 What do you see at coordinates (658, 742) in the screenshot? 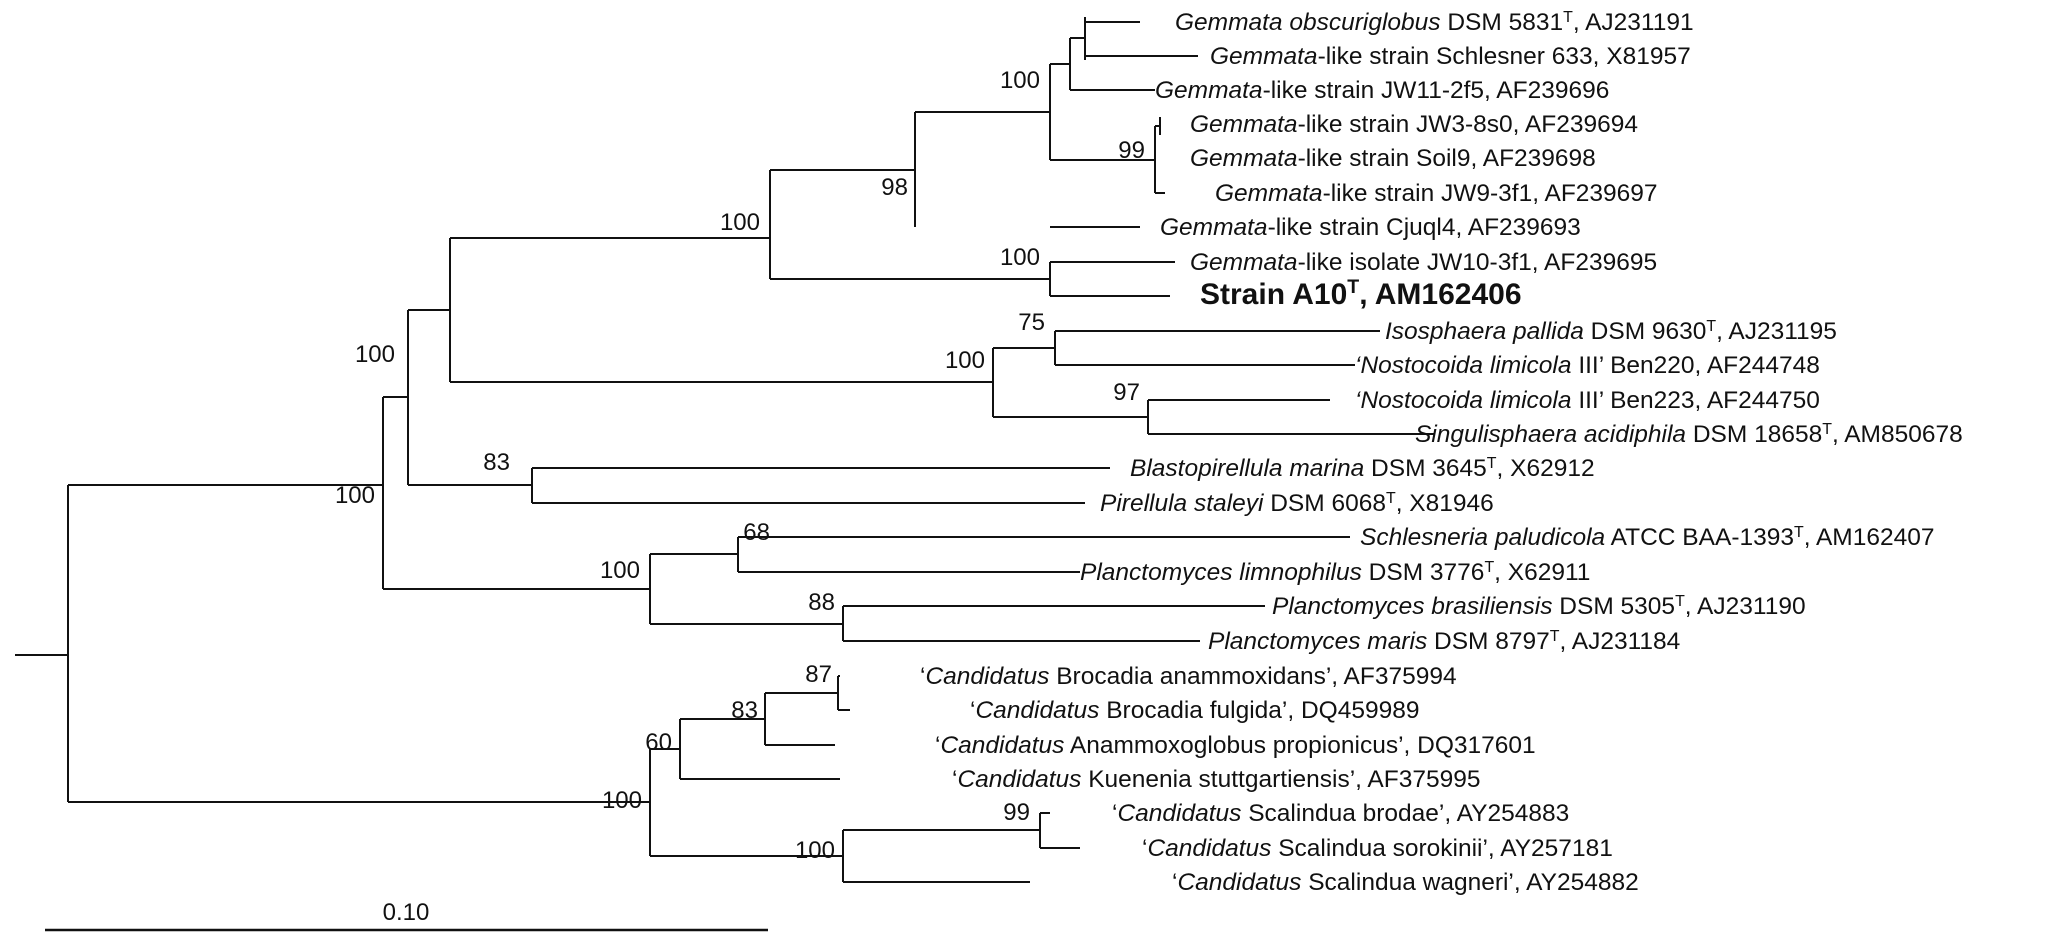
I see `bootstrap-value: 60` at bounding box center [658, 742].